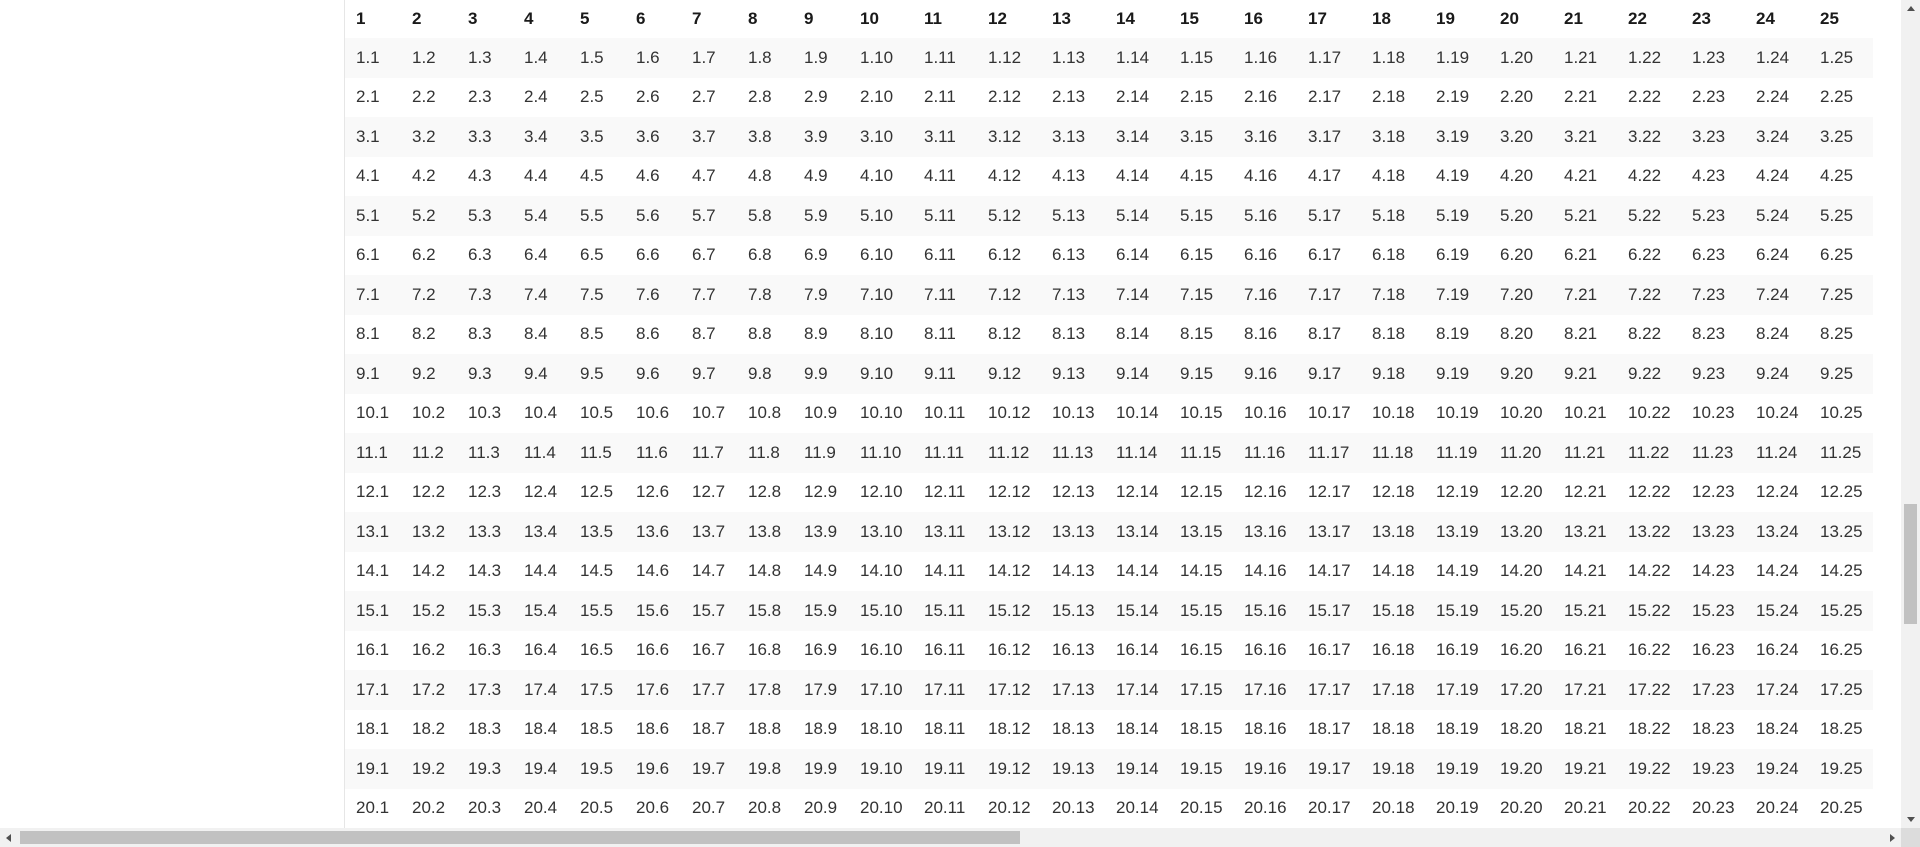 The height and width of the screenshot is (847, 1920). I want to click on table-cell: 10.5, so click(597, 413).